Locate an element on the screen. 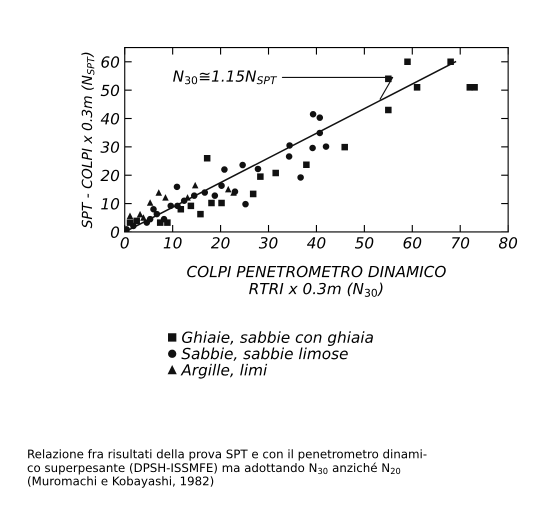 The image size is (540, 512). y-tick-label: 50 is located at coordinates (110, 90).